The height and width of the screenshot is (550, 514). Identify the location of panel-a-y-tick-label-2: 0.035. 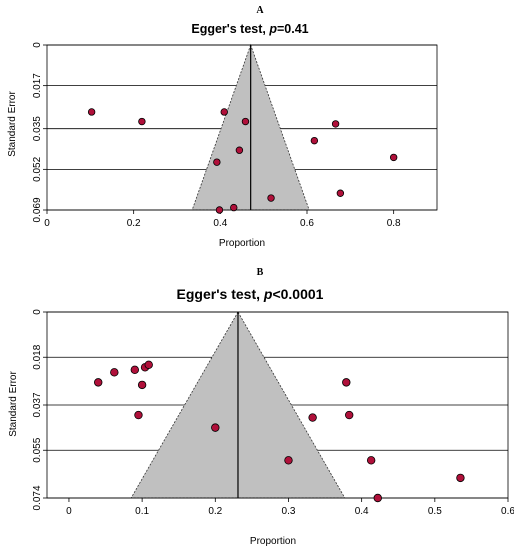
(37, 128).